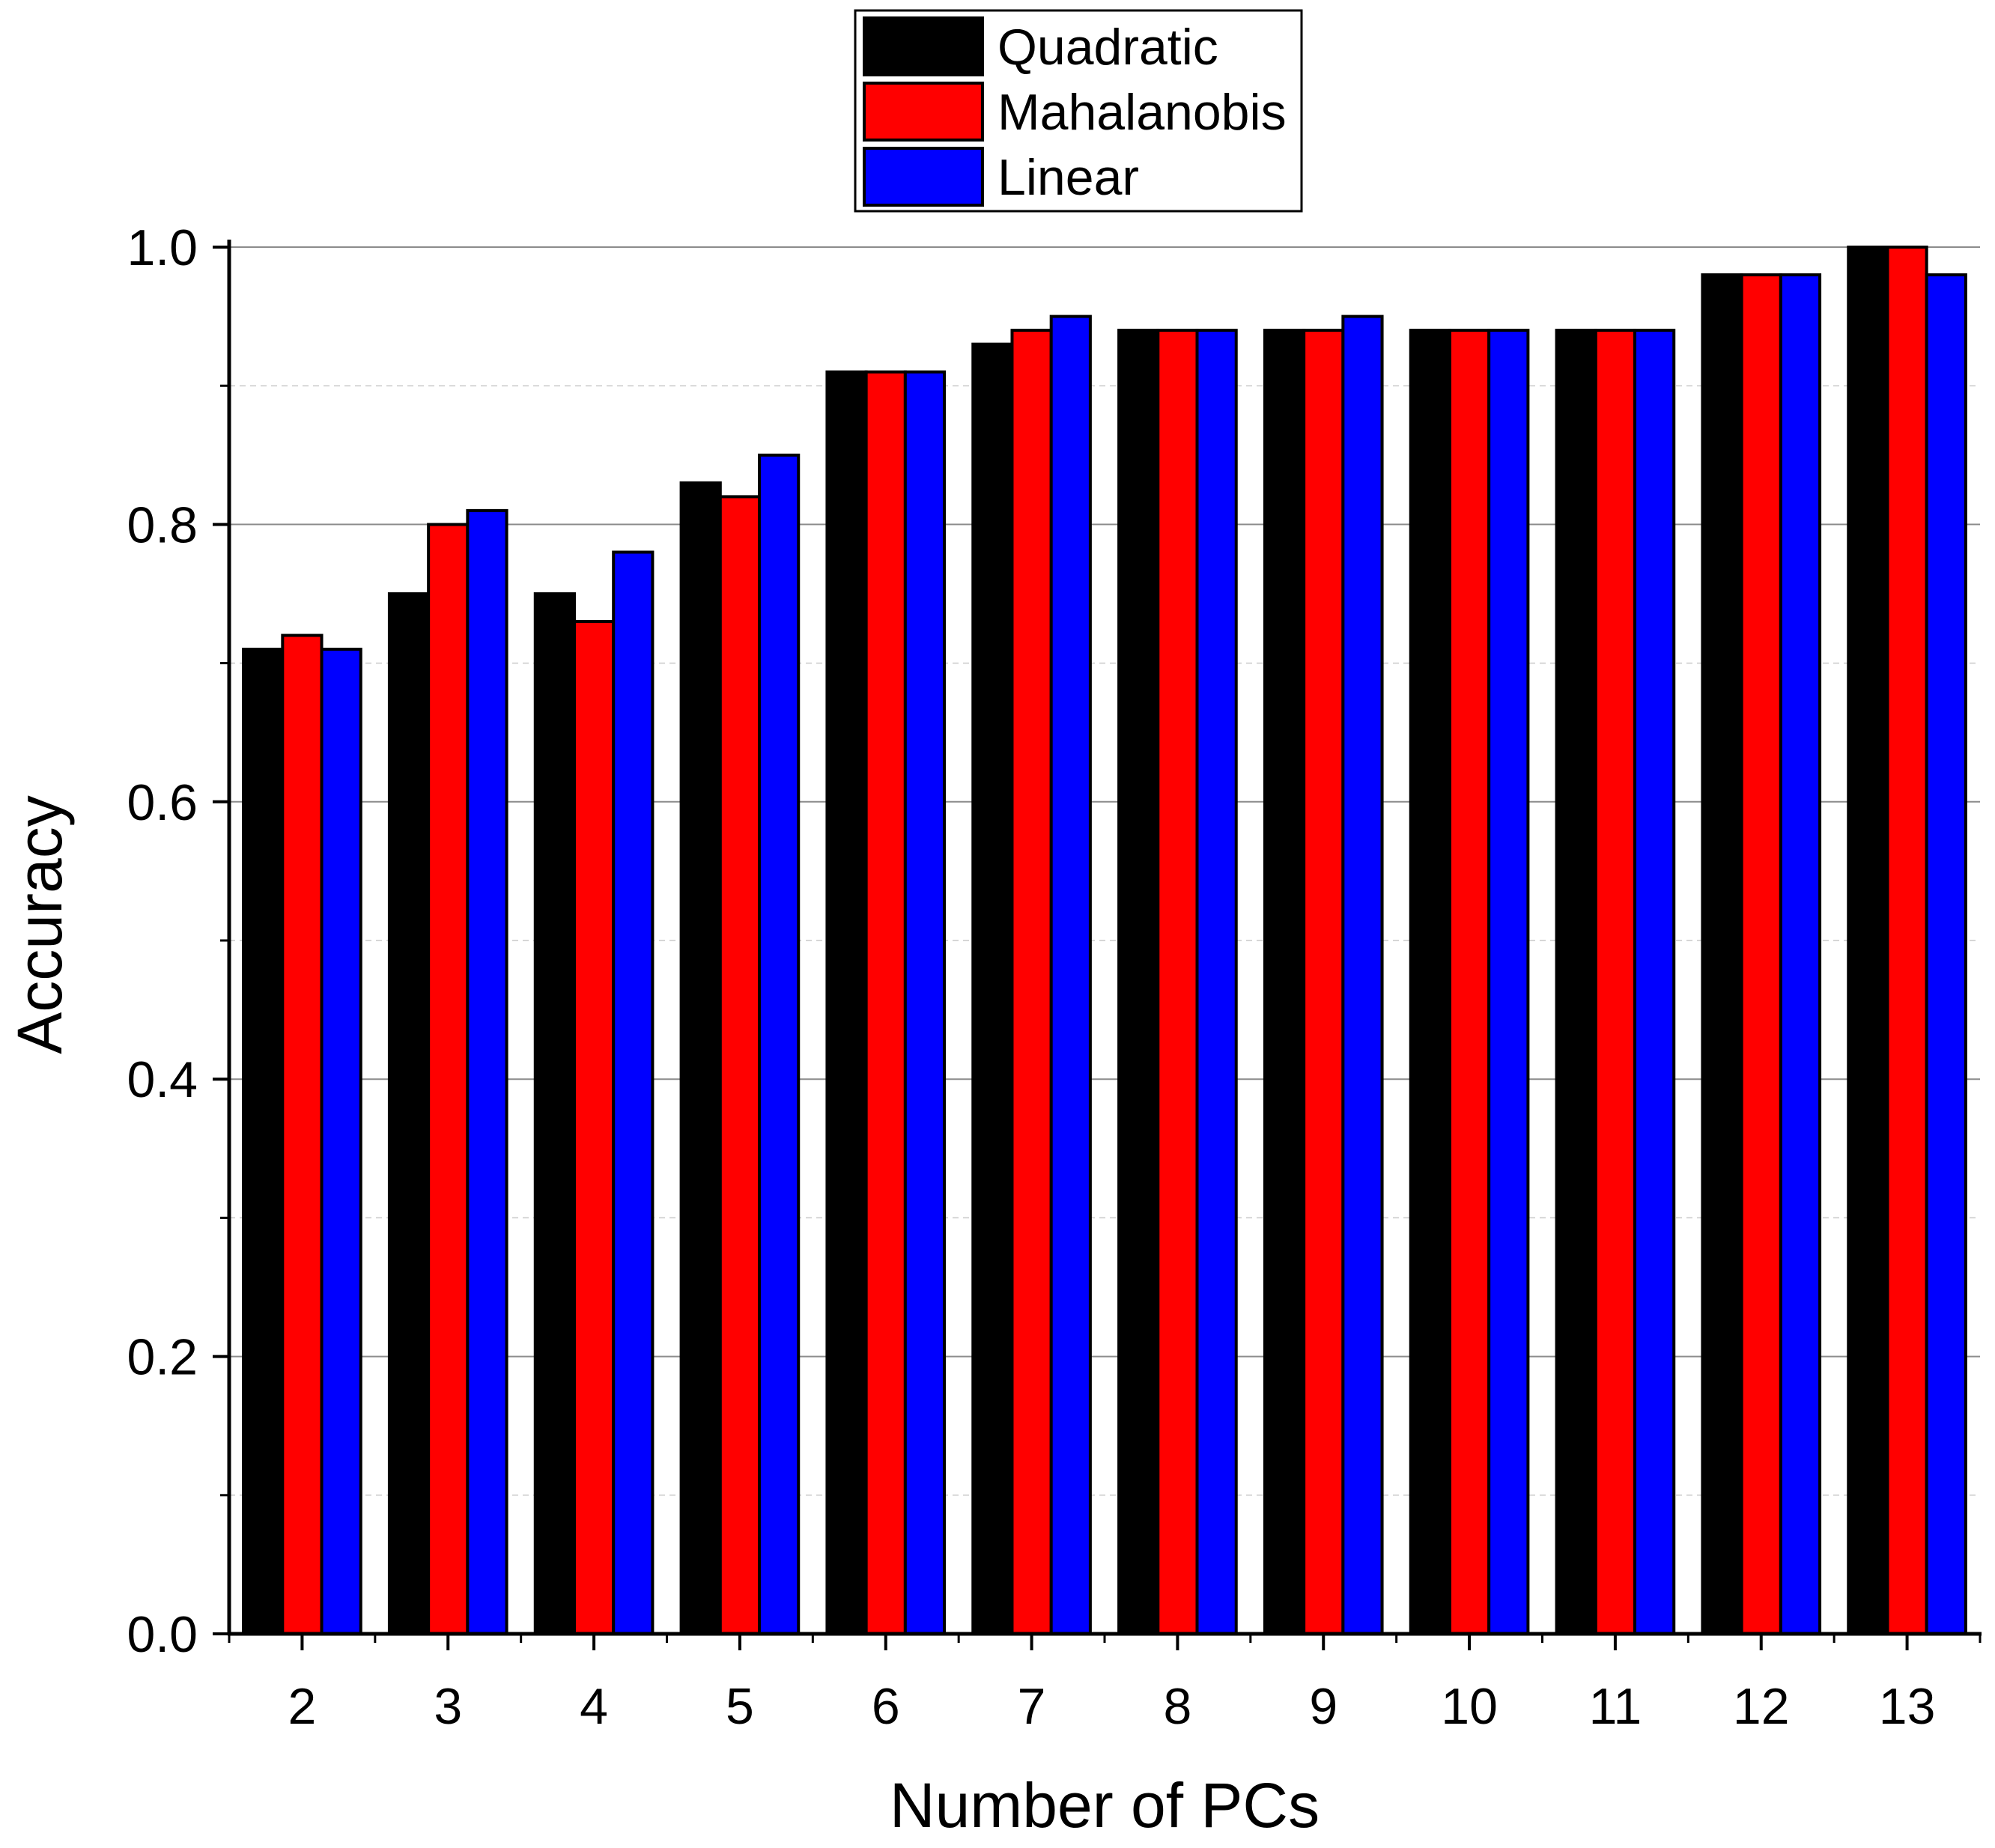  What do you see at coordinates (39, 924) in the screenshot?
I see `y-axis-title: Accuracy` at bounding box center [39, 924].